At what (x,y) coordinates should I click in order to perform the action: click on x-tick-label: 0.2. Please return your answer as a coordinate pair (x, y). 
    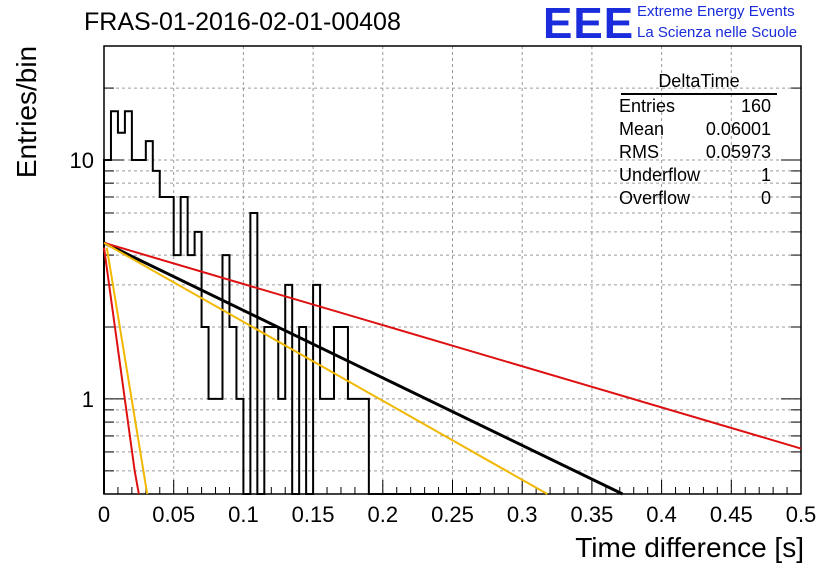
    Looking at the image, I should click on (383, 514).